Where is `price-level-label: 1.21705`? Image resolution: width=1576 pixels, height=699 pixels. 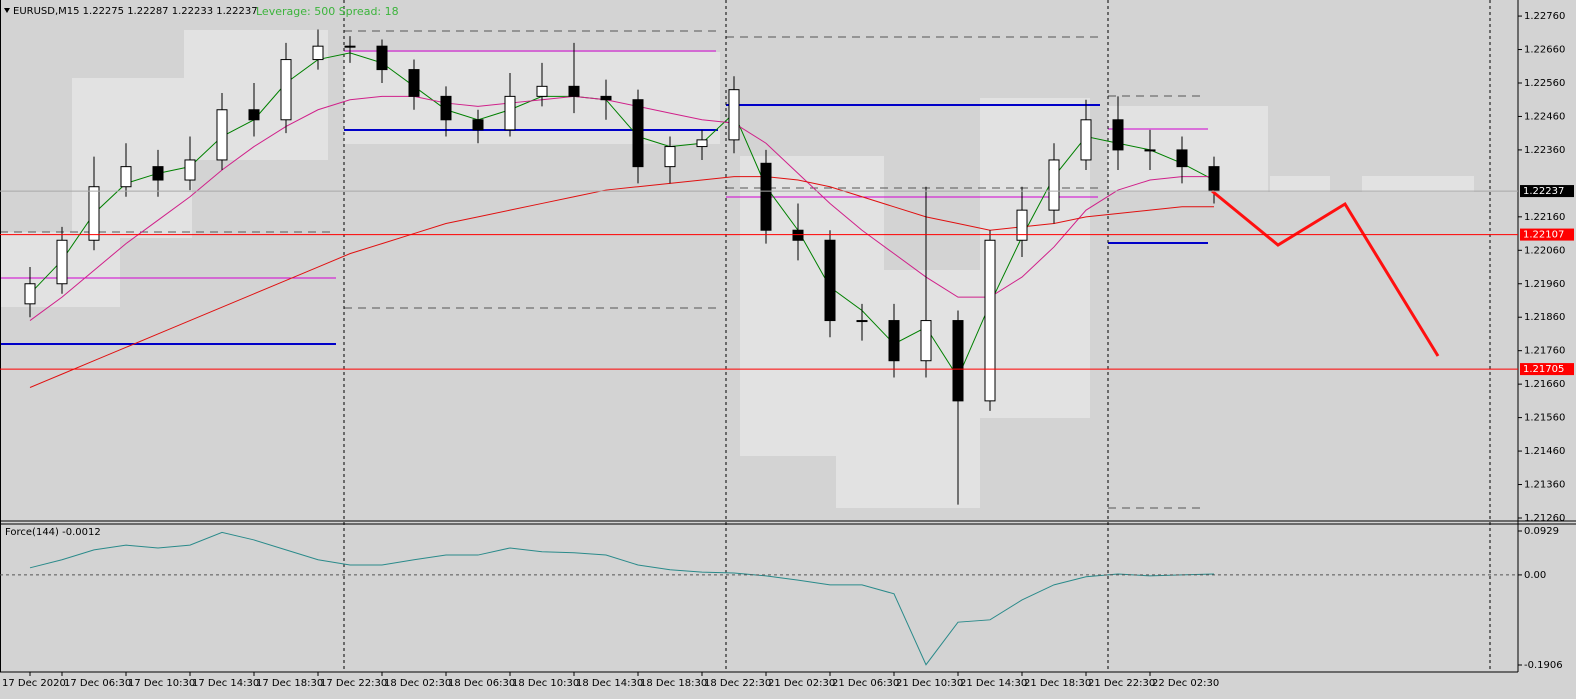
price-level-label: 1.21705 is located at coordinates (1543, 369).